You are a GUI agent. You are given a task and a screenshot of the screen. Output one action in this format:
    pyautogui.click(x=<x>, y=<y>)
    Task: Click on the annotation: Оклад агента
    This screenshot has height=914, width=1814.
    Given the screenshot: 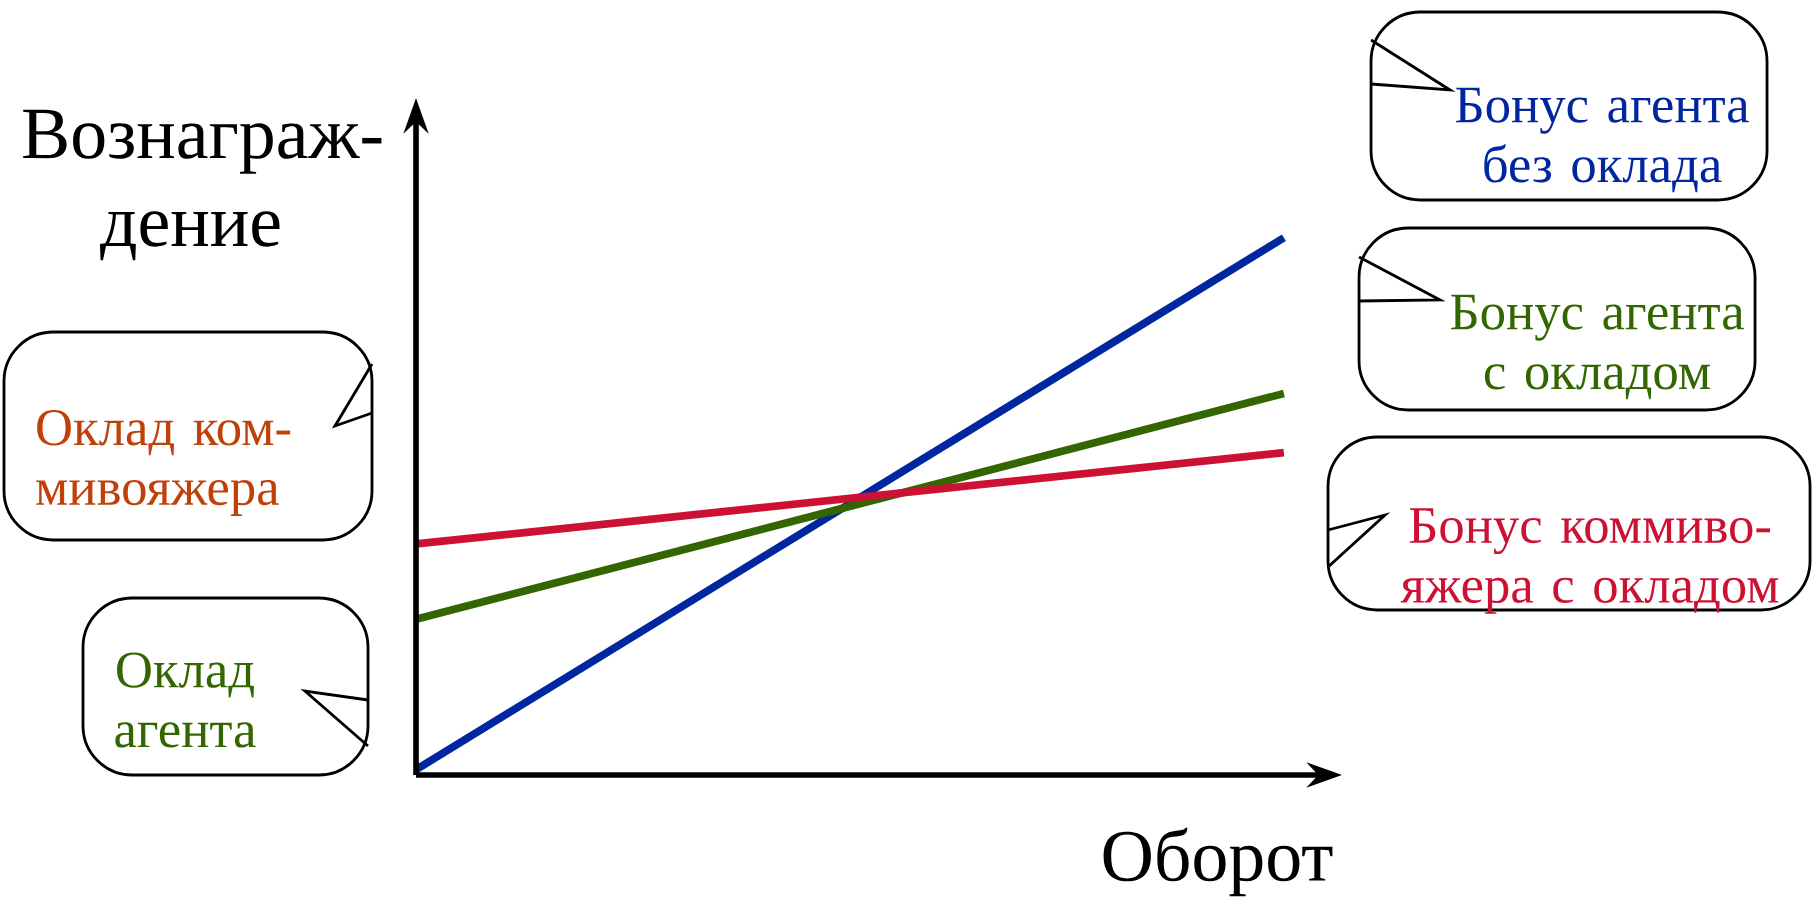 What is the action you would take?
    pyautogui.click(x=185, y=700)
    